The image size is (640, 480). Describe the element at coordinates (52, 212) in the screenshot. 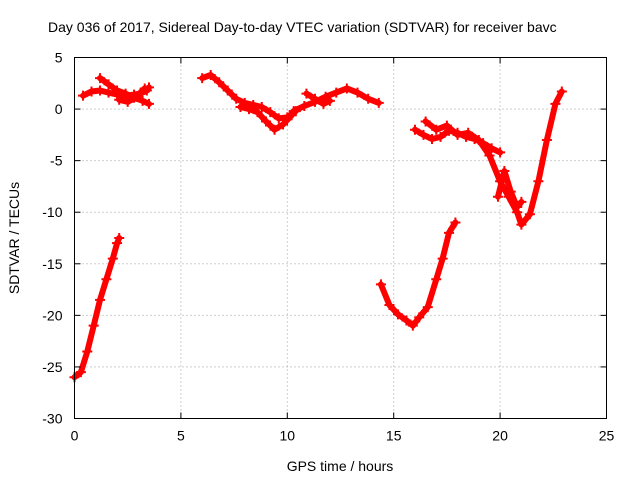

I see `y-tick-label: -10` at that location.